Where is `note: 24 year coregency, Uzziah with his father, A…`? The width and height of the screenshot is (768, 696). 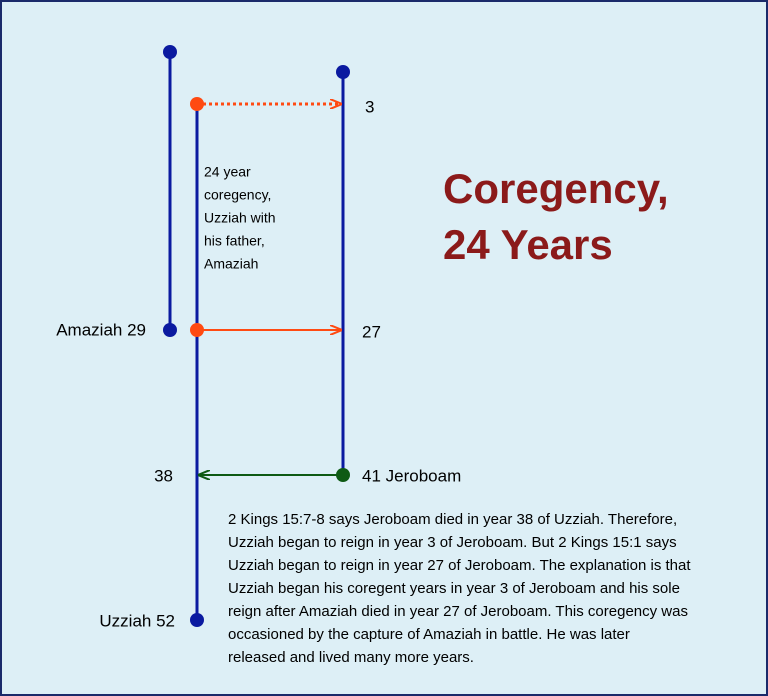
note: 24 year coregency, Uzziah with his father, A… is located at coordinates (240, 218).